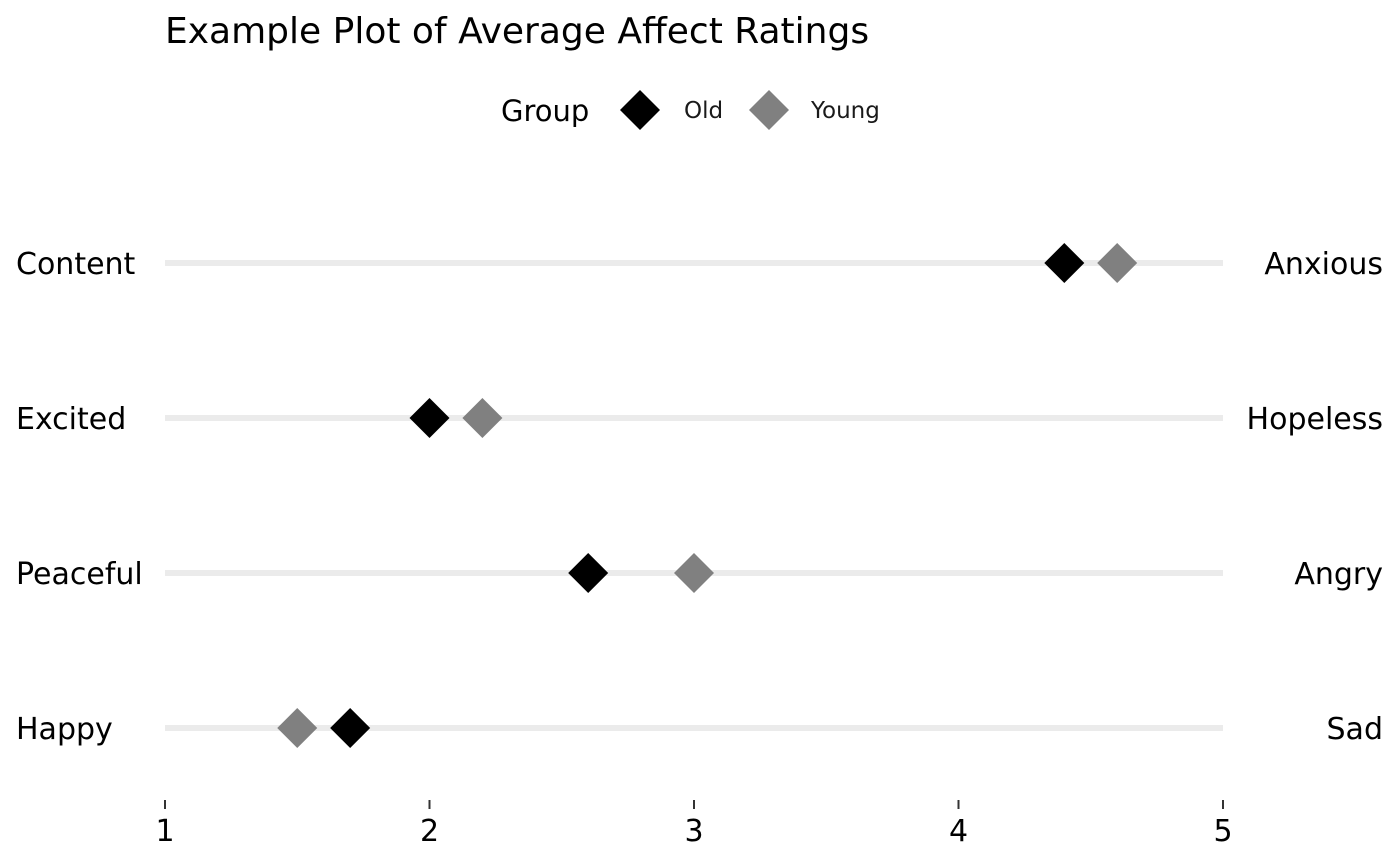 This screenshot has width=1400, height=866. I want to click on point-young-happy, so click(297, 728).